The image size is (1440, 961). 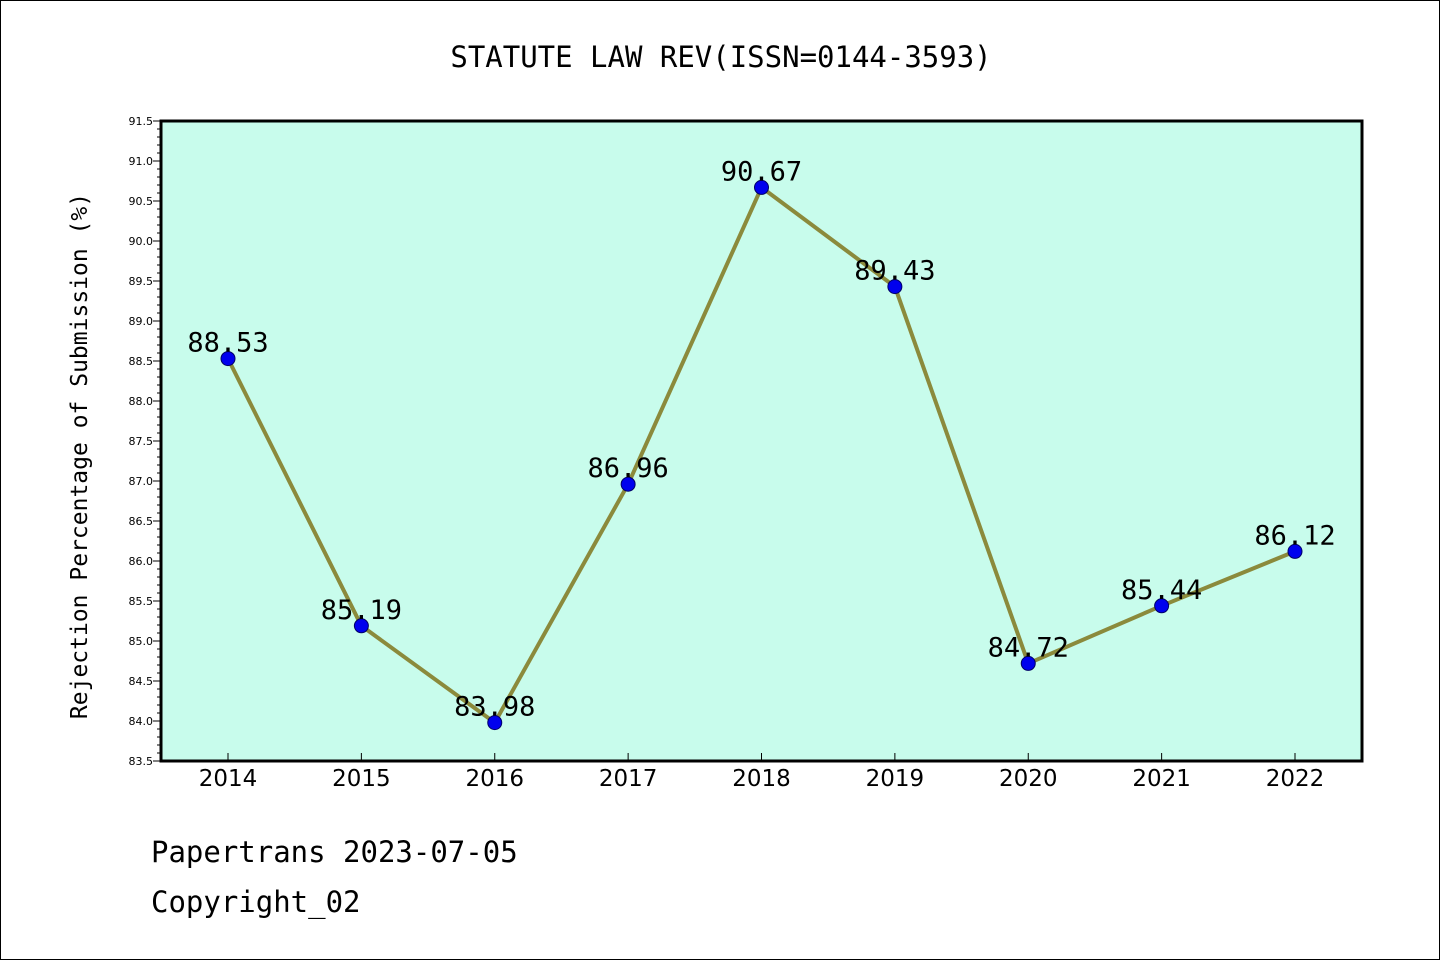 I want to click on data-point-label: 88.53, so click(x=227, y=343).